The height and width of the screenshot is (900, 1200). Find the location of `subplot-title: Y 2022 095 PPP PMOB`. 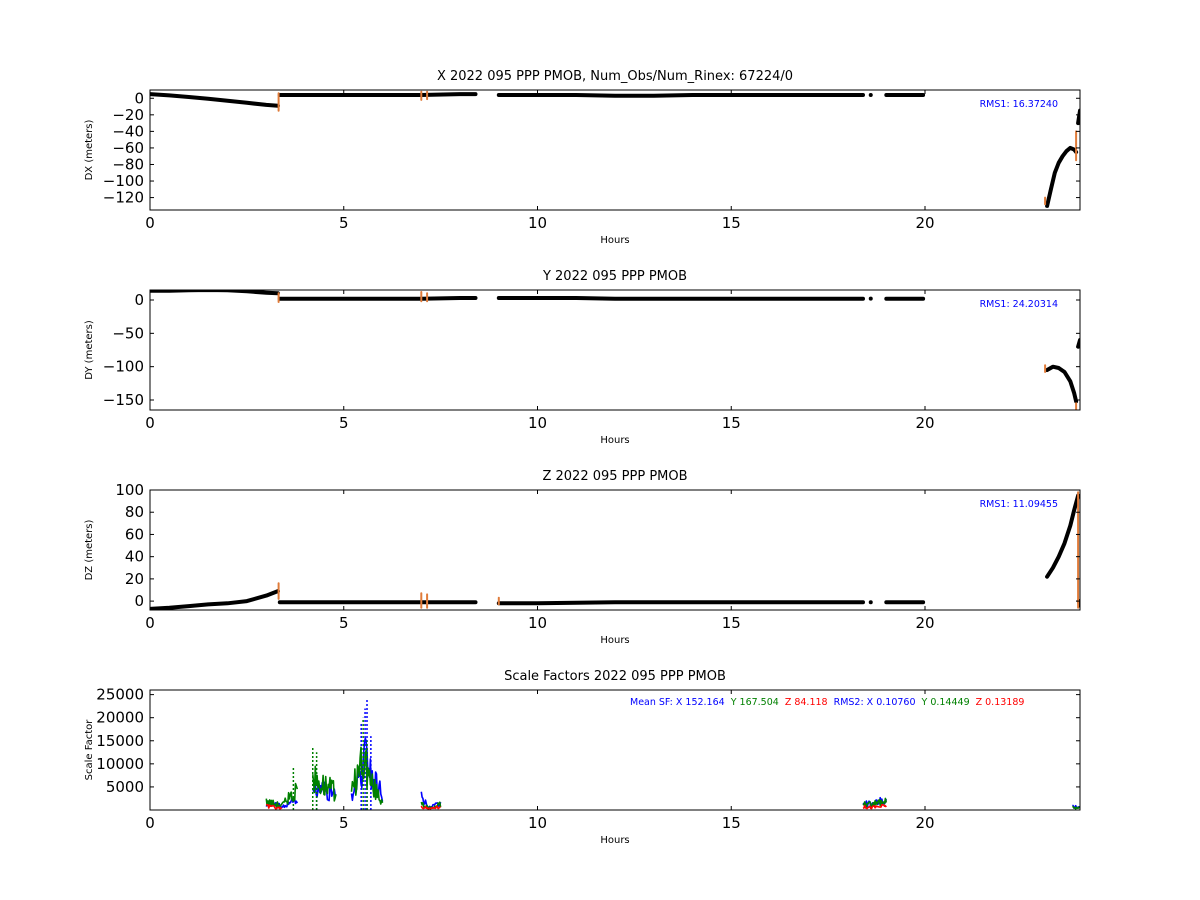

subplot-title: Y 2022 095 PPP PMOB is located at coordinates (614, 276).